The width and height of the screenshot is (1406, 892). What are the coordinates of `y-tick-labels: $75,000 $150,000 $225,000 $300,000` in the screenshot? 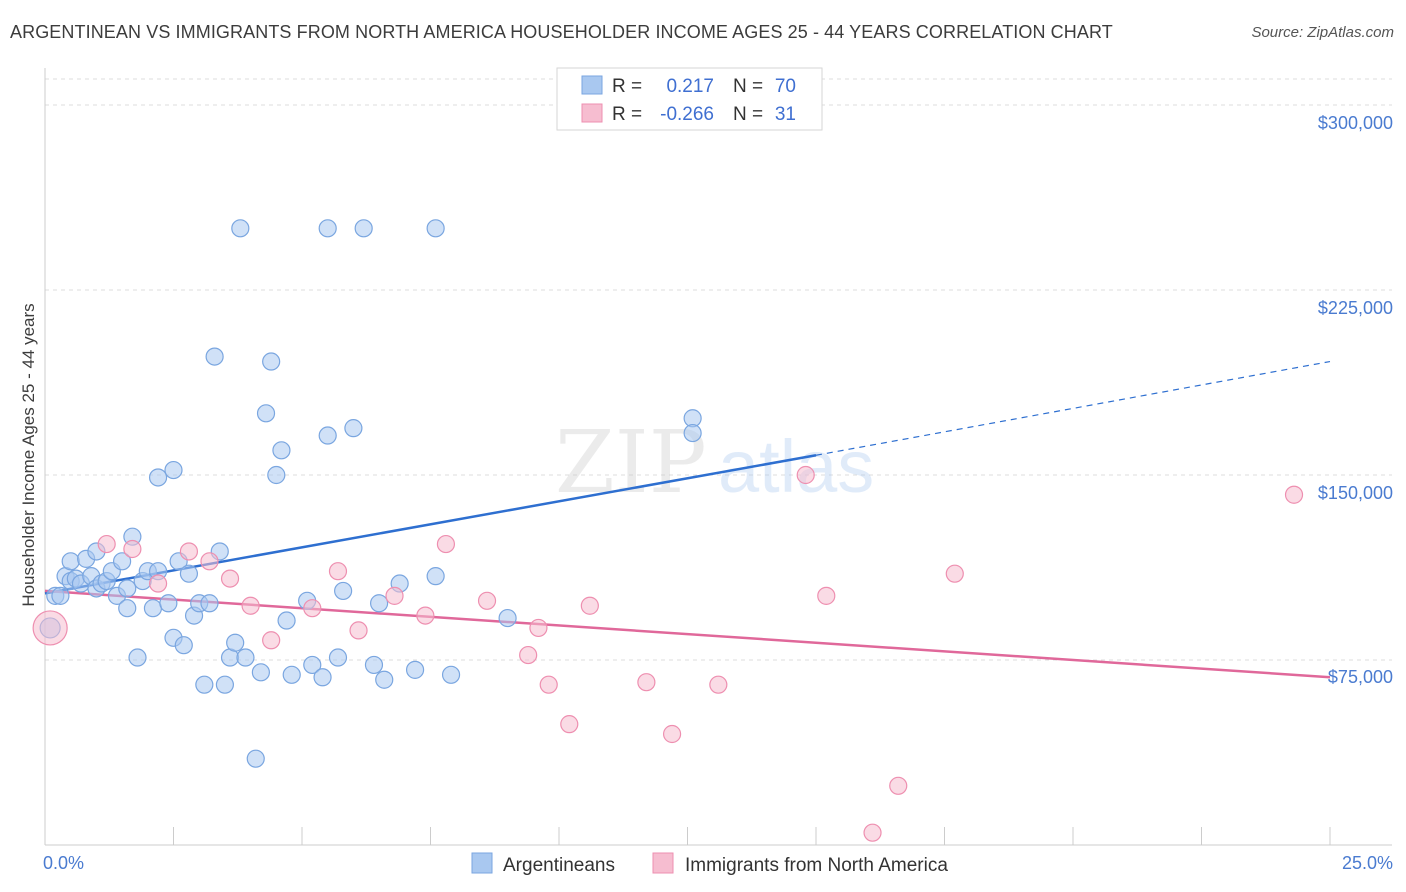 It's located at (1355, 400).